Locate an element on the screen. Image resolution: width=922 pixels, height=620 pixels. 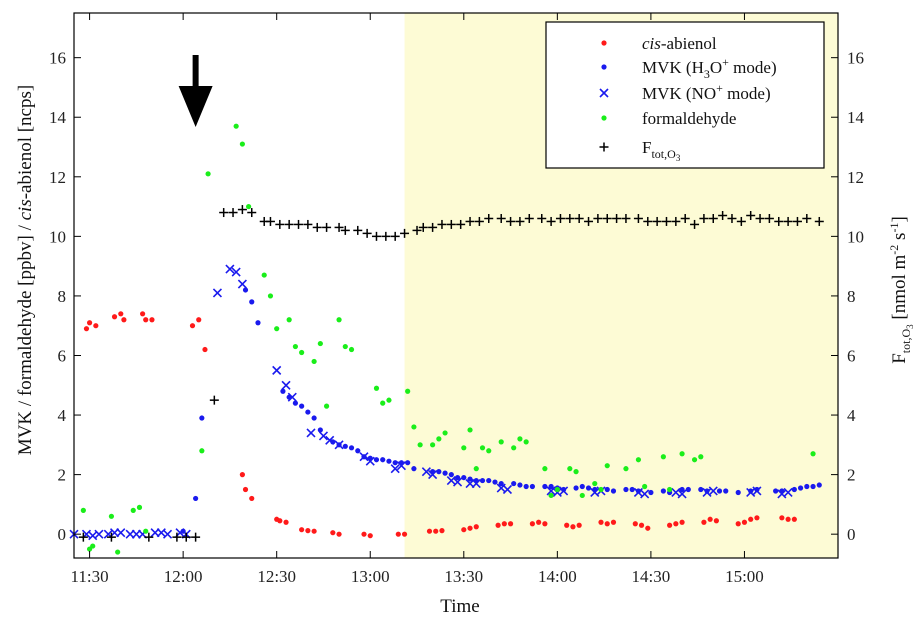
y-tick-label-right: 12 is located at coordinates (855, 177).